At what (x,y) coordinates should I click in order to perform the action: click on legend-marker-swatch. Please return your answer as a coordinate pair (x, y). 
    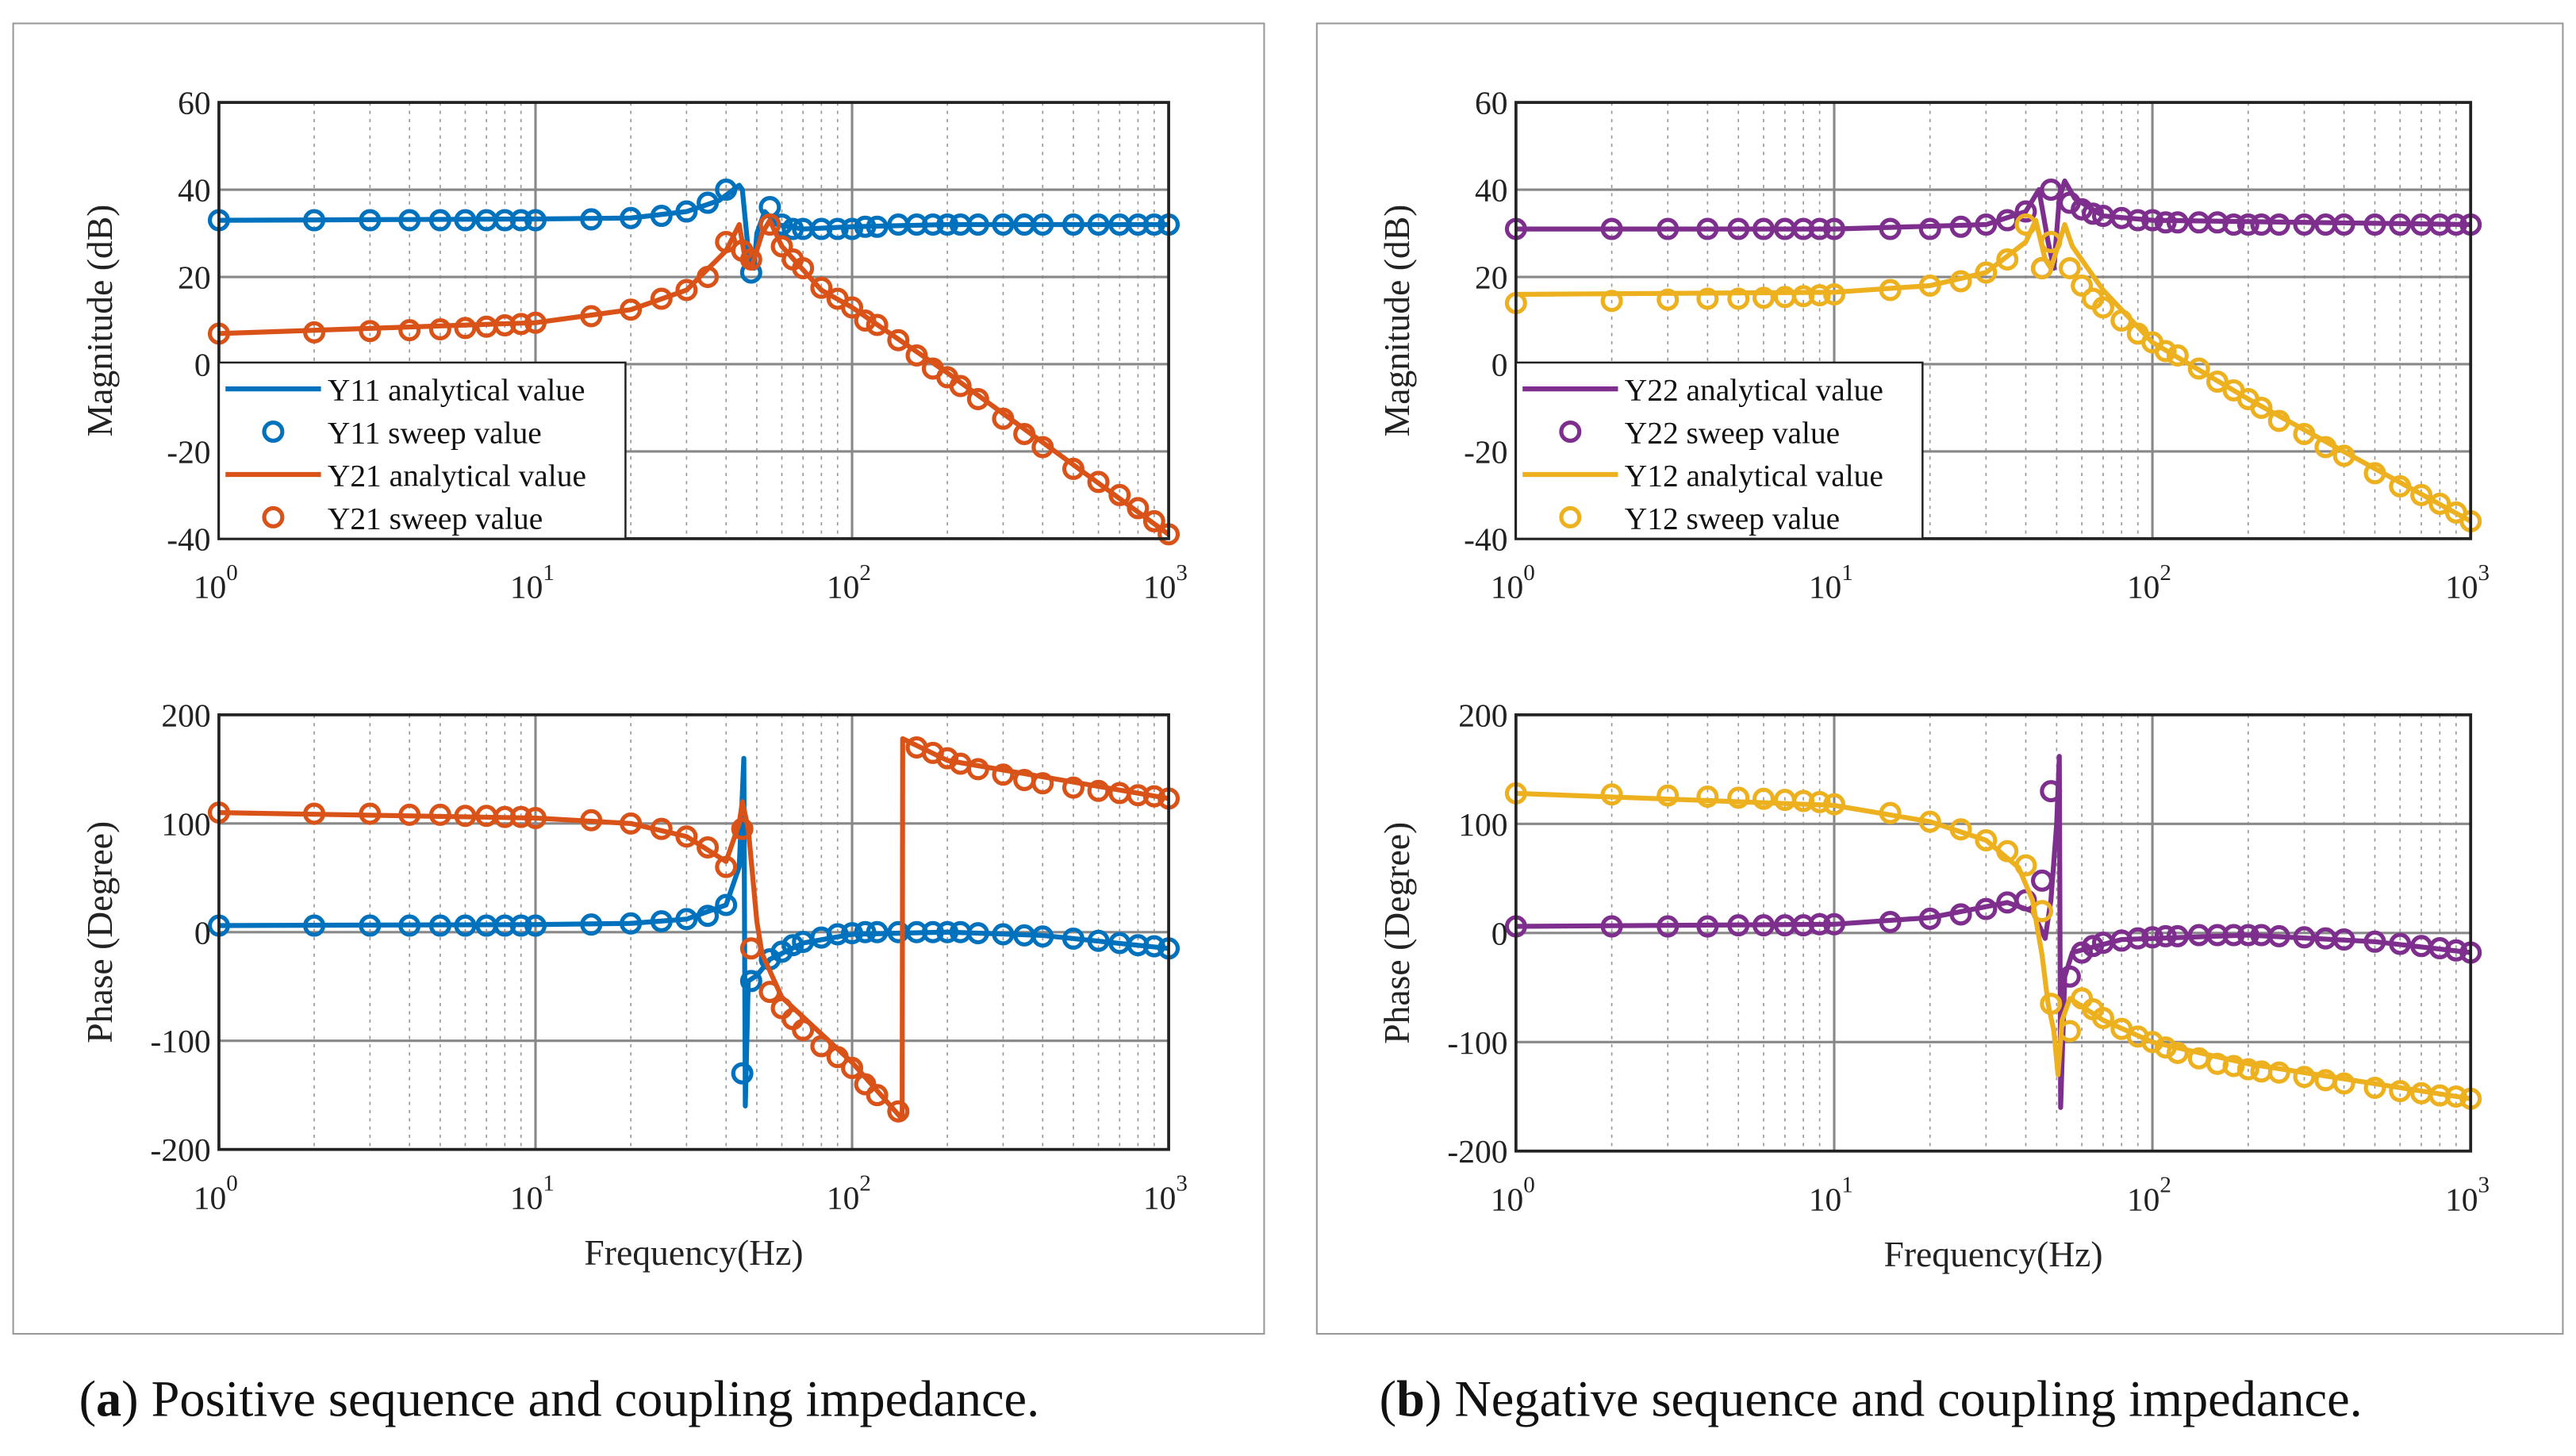
    Looking at the image, I should click on (1570, 516).